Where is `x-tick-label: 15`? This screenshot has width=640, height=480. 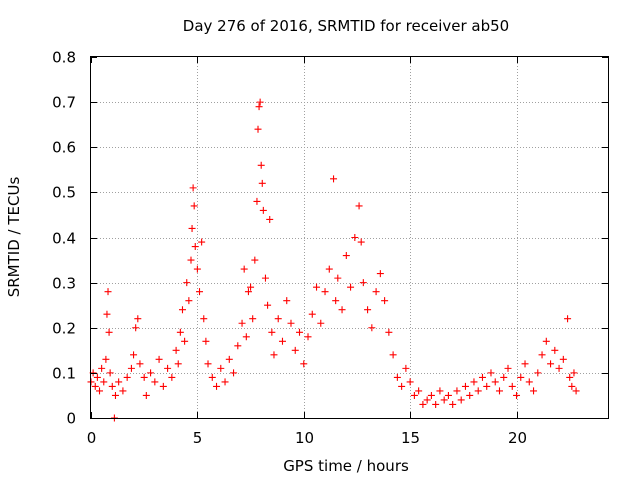 x-tick-label: 15 is located at coordinates (410, 438).